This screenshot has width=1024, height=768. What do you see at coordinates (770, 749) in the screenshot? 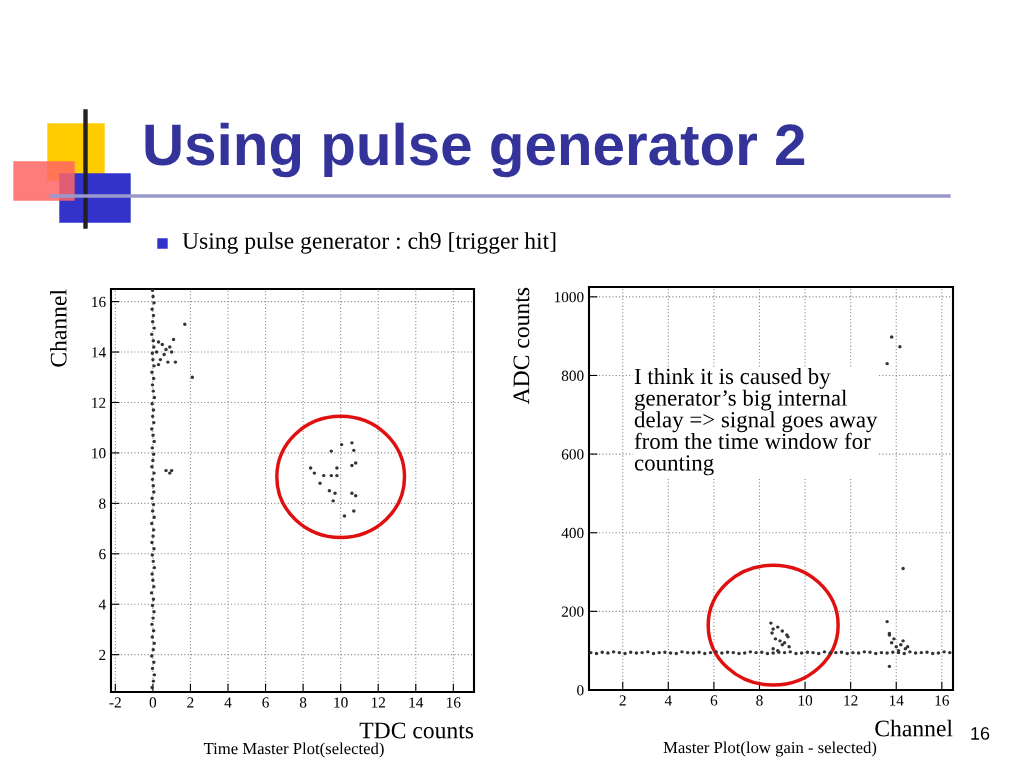
I see `text: Master Plot(low gain - selected)` at bounding box center [770, 749].